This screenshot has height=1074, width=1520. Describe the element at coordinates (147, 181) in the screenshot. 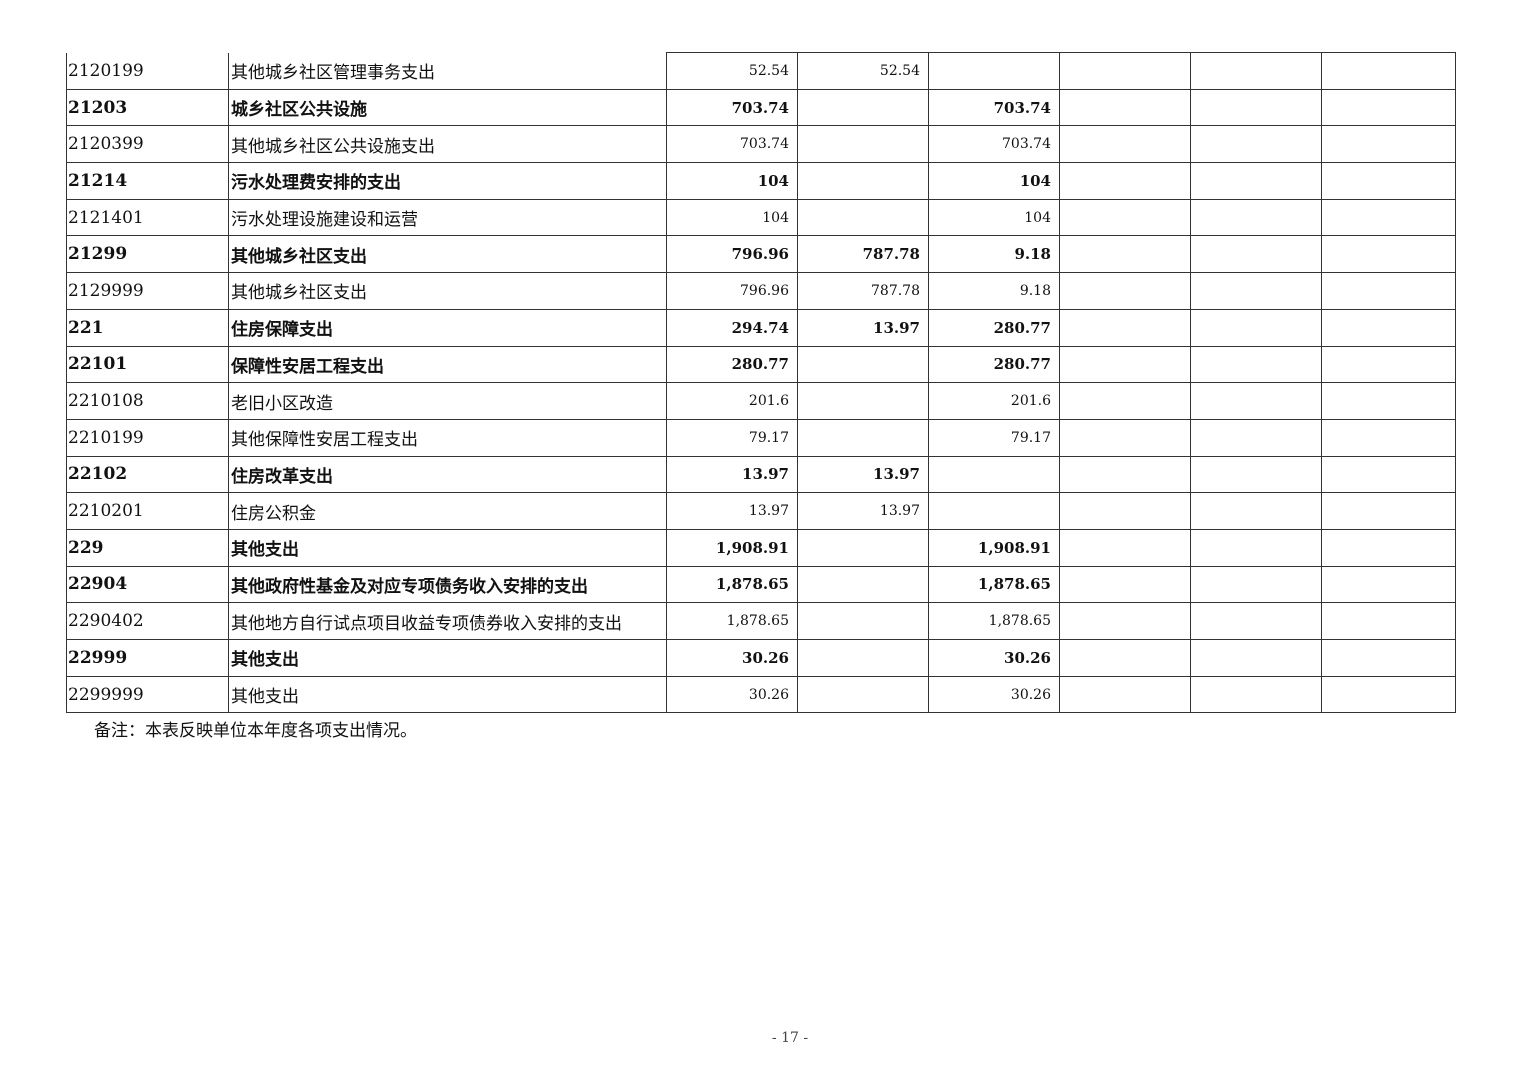

I see `code-cell: 21214` at that location.